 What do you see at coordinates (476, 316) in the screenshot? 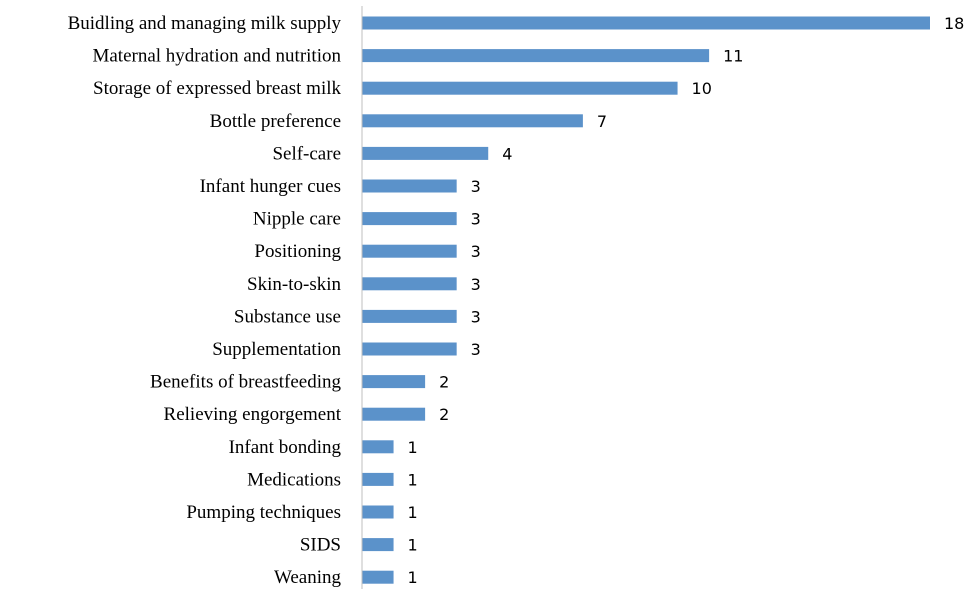
I see `value-label-9: 3` at bounding box center [476, 316].